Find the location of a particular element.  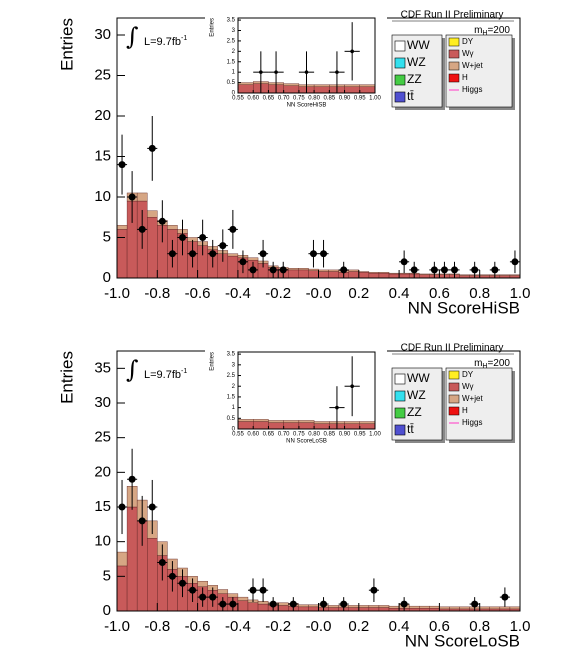

legend-label: WZ is located at coordinates (416, 395).